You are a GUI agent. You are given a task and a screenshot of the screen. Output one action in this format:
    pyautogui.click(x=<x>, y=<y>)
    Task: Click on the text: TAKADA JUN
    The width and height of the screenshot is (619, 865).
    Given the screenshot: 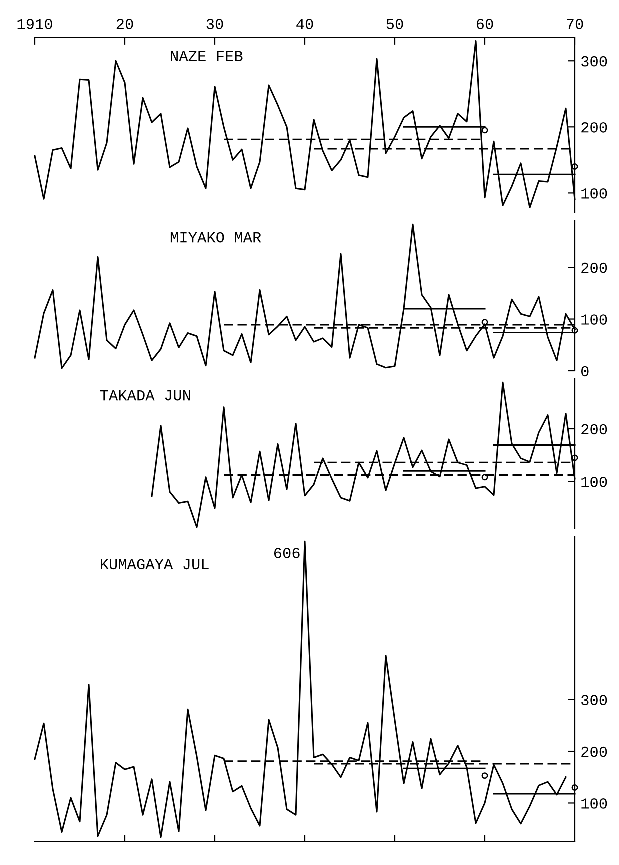 What is the action you would take?
    pyautogui.click(x=145, y=395)
    